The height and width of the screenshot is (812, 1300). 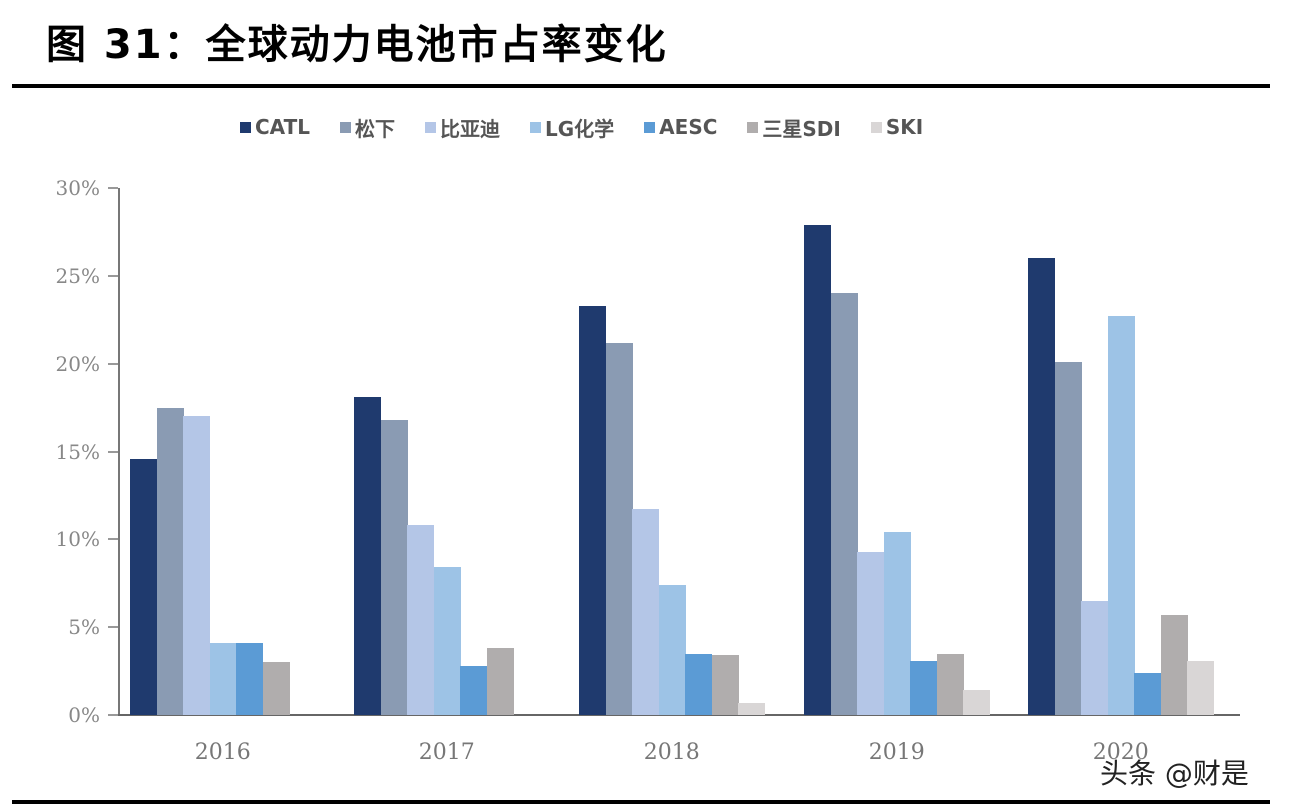 I want to click on legend-label: CATL, so click(x=282, y=127).